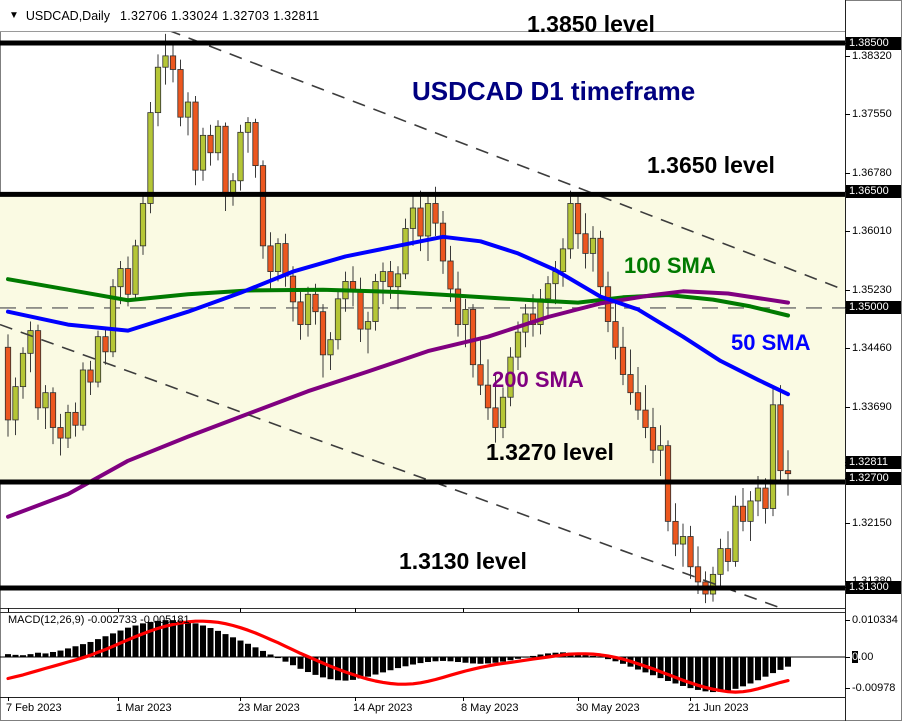 This screenshot has height=721, width=902. What do you see at coordinates (872, 406) in the screenshot?
I see `price-axis-label: 1.33690` at bounding box center [872, 406].